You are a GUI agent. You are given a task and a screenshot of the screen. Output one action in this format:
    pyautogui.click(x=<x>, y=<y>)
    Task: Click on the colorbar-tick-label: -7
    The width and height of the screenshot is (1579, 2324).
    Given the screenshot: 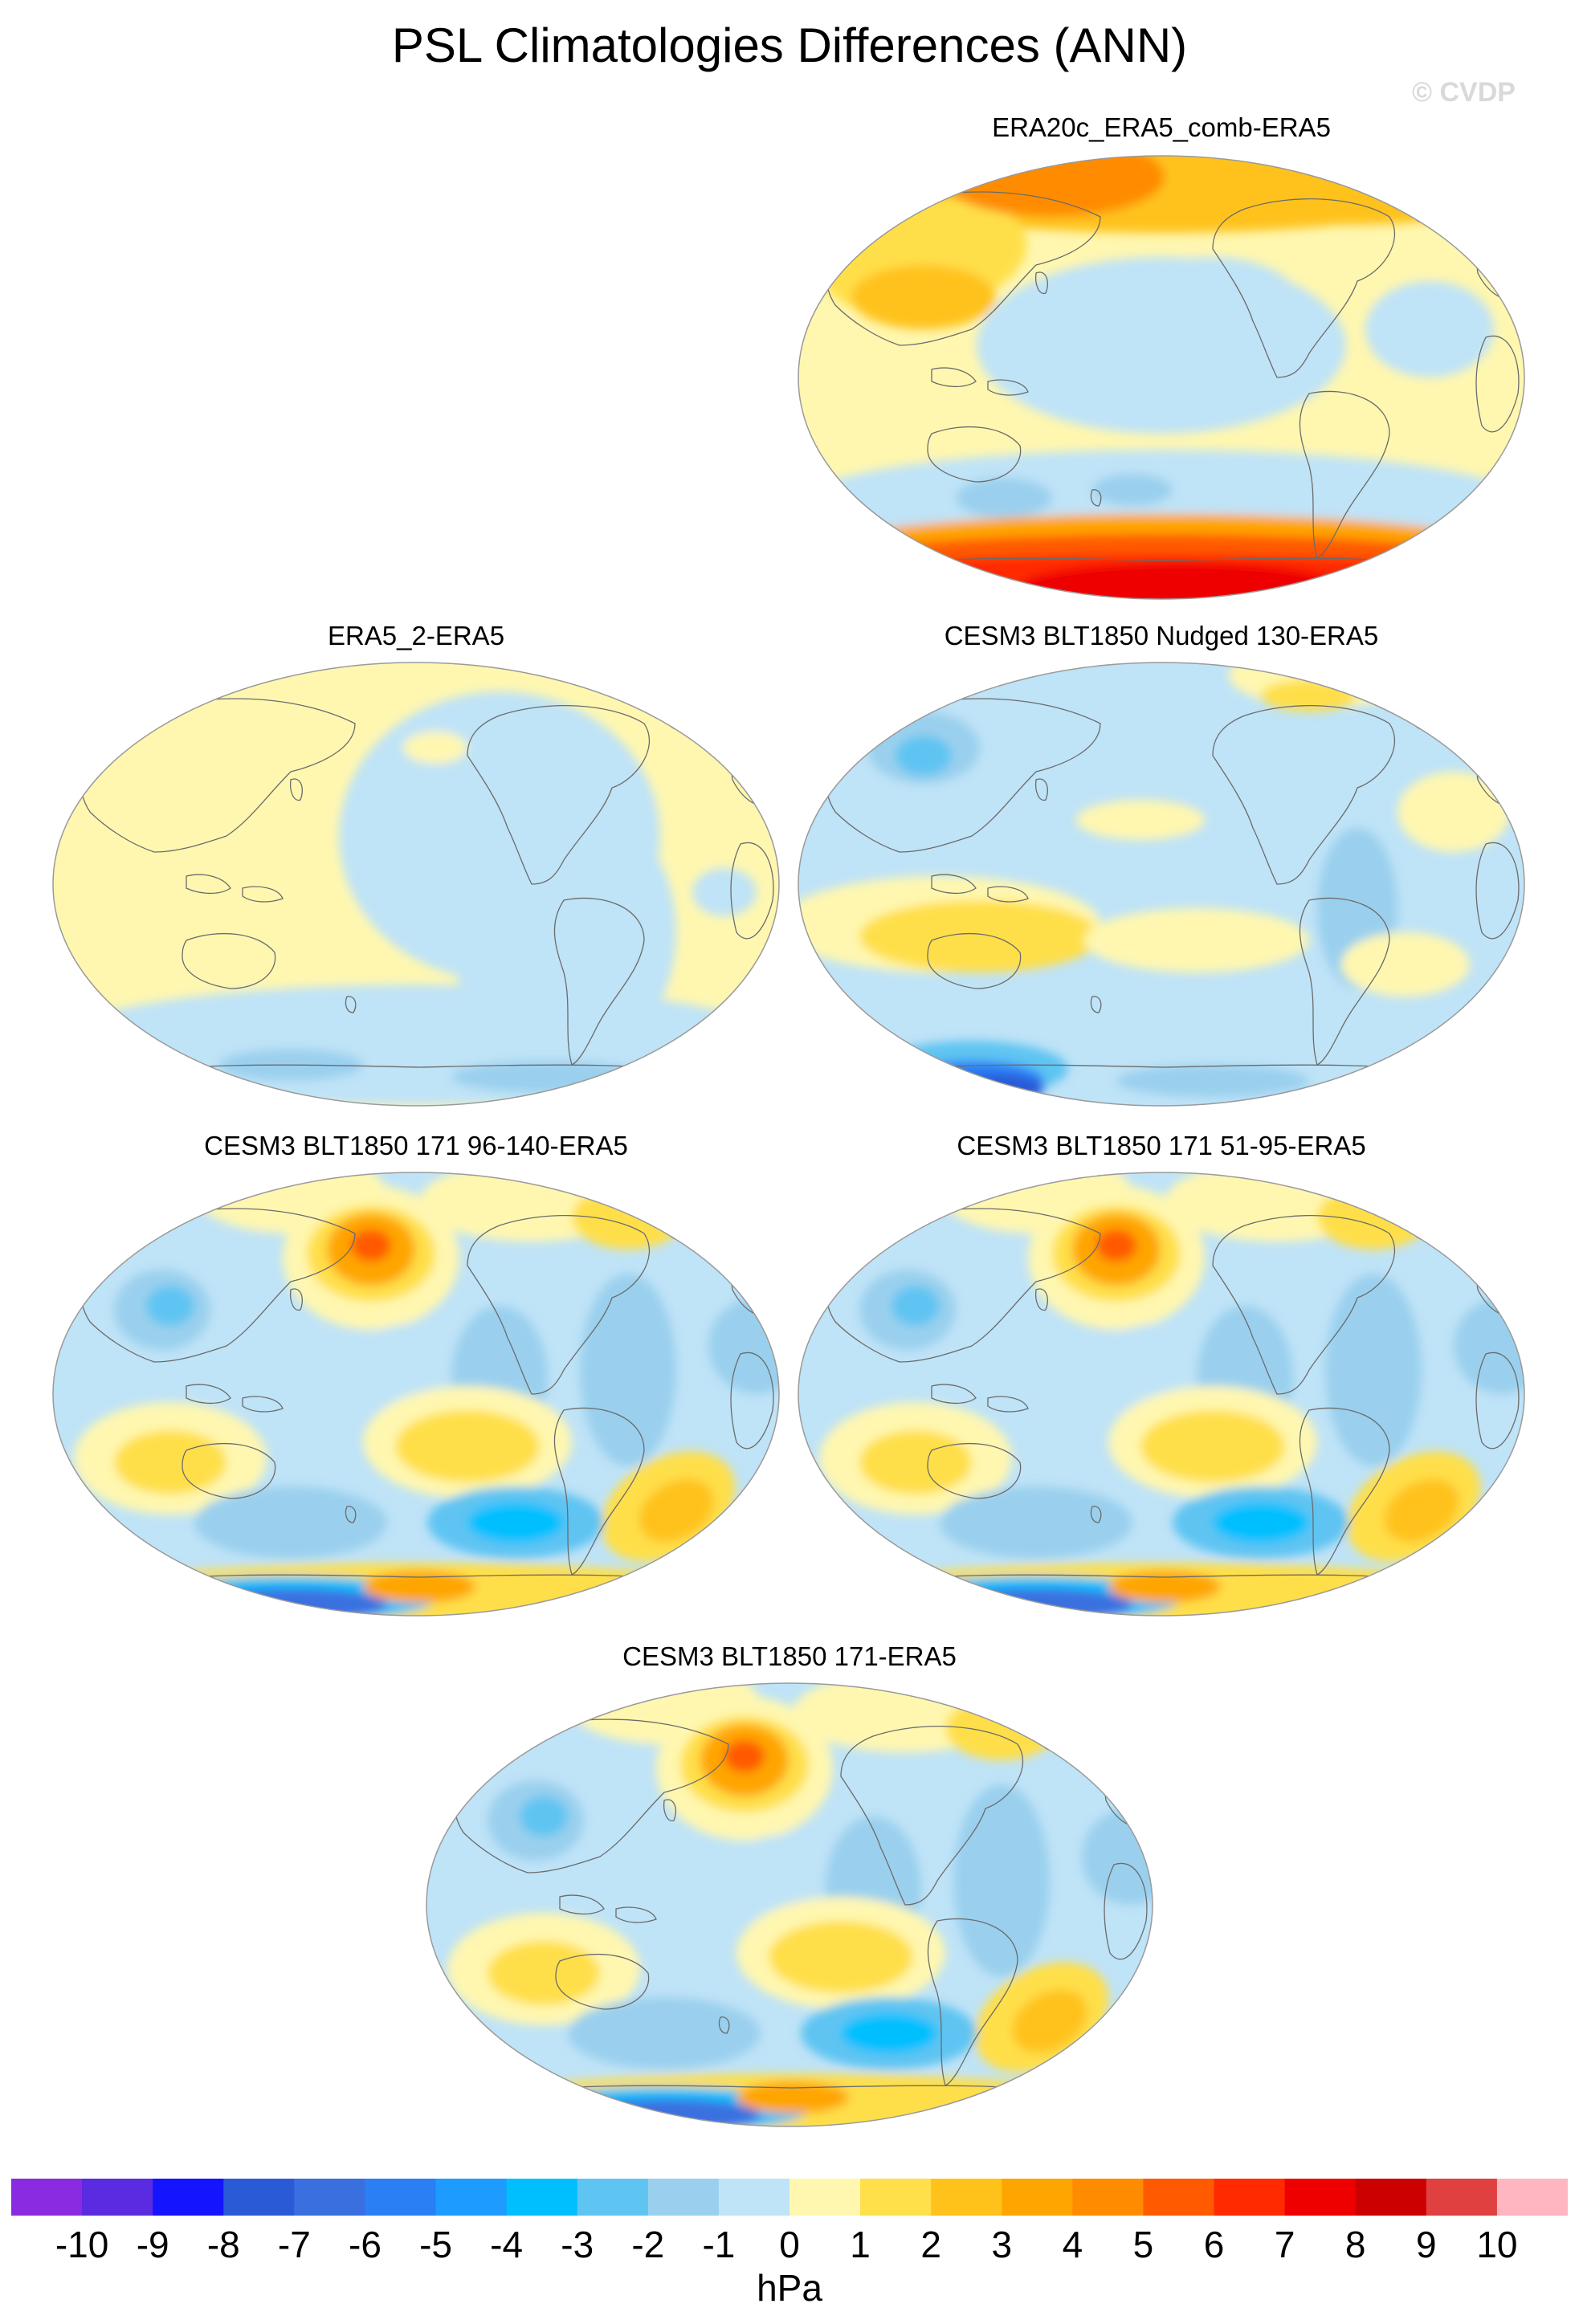 What is the action you would take?
    pyautogui.click(x=294, y=2245)
    